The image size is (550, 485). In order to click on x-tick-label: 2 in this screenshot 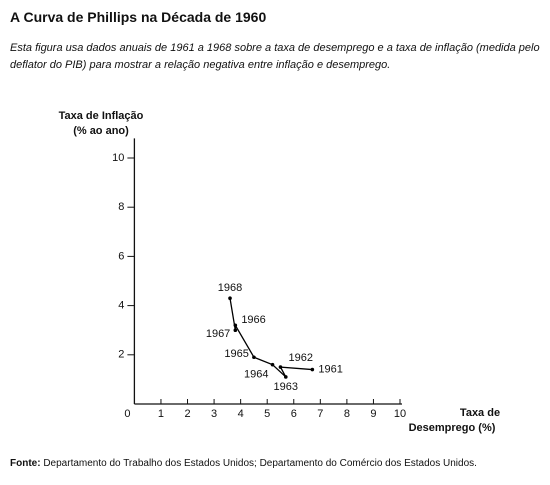, I will do `click(187, 414)`.